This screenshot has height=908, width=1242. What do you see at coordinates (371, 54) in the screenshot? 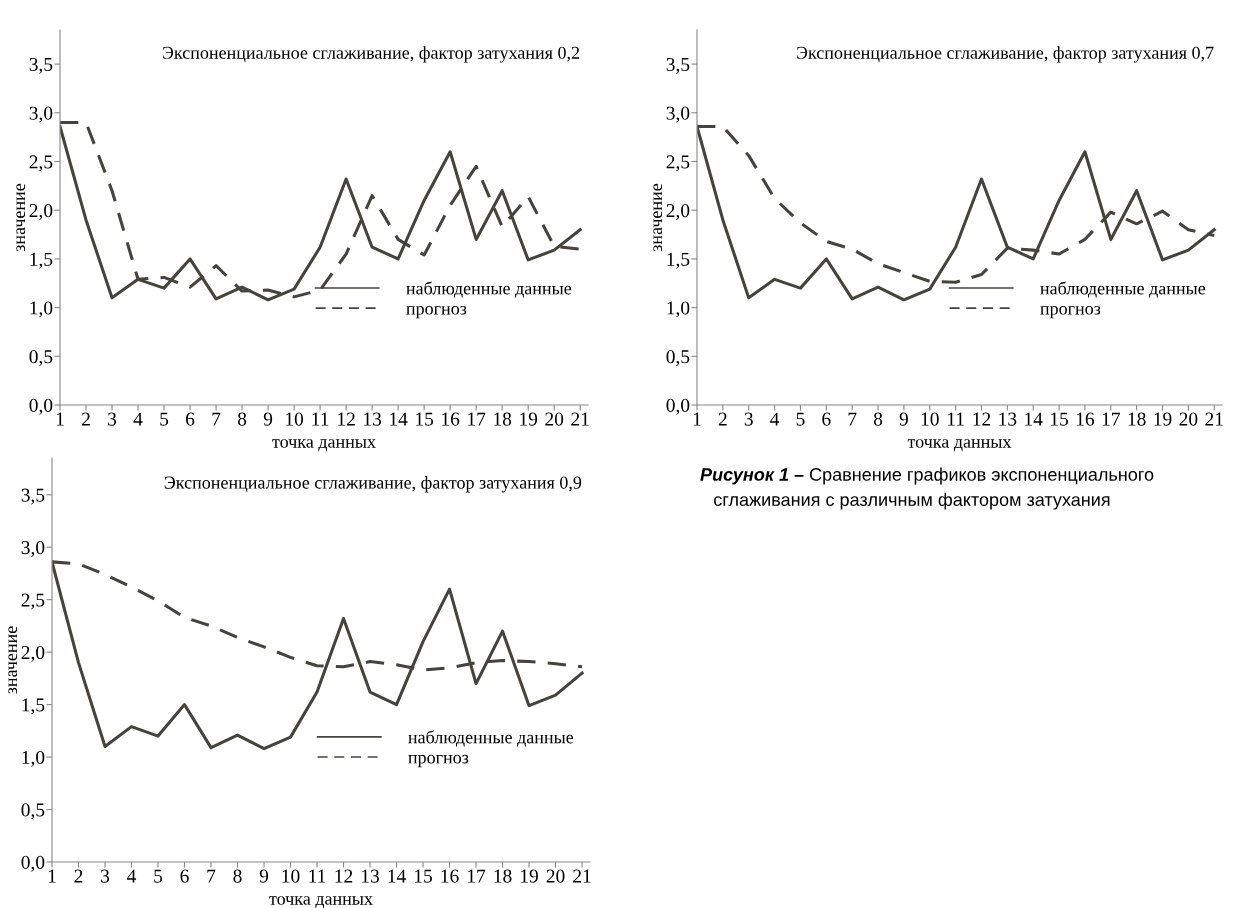
I see `text: Экспоненциальное сглаживание, фактор затухания 0,2` at bounding box center [371, 54].